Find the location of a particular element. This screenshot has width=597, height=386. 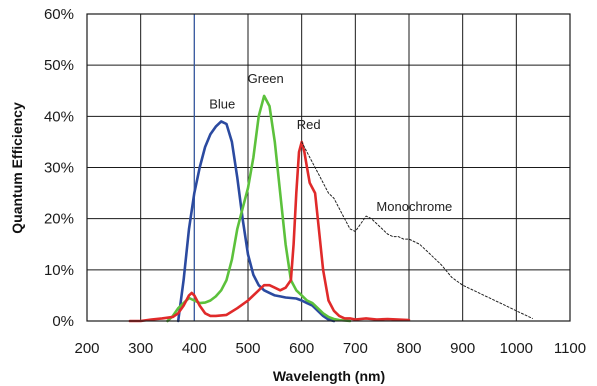

x-tick-label: 800 is located at coordinates (408, 348).